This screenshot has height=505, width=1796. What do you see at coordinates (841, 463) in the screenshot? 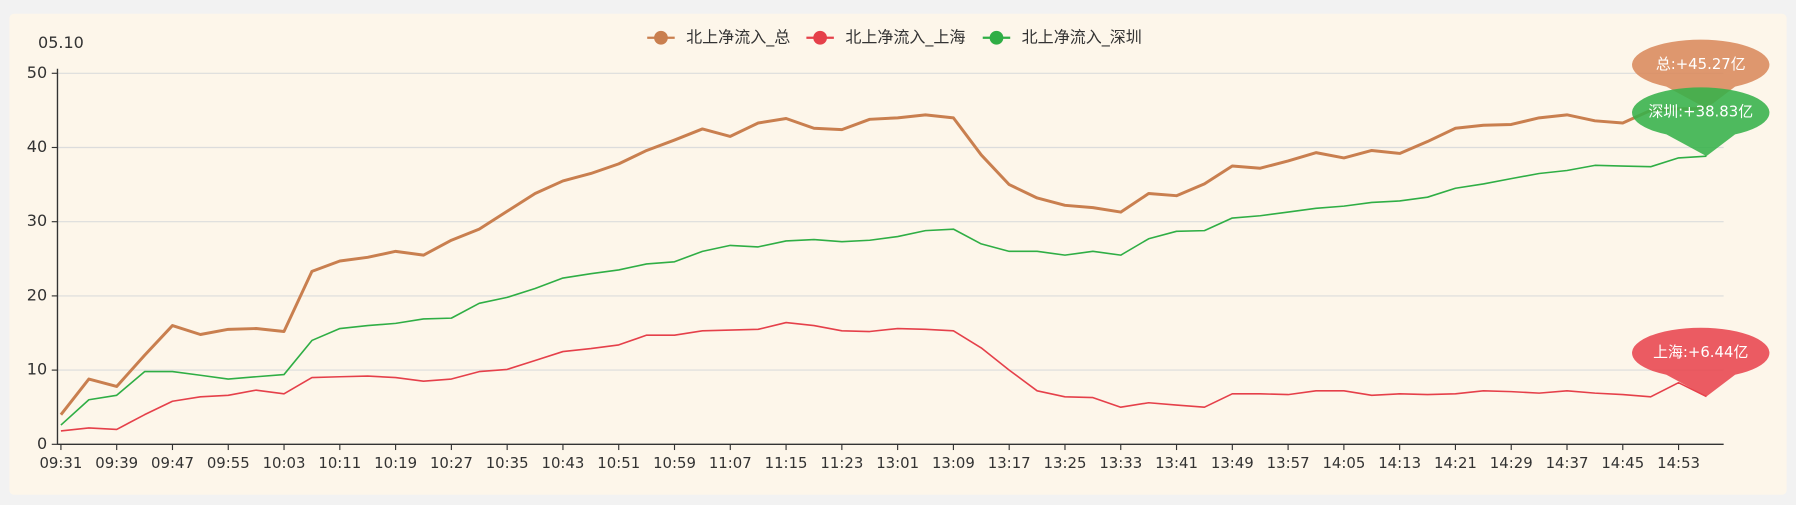
I see `x-tick-label: 11:23` at bounding box center [841, 463].